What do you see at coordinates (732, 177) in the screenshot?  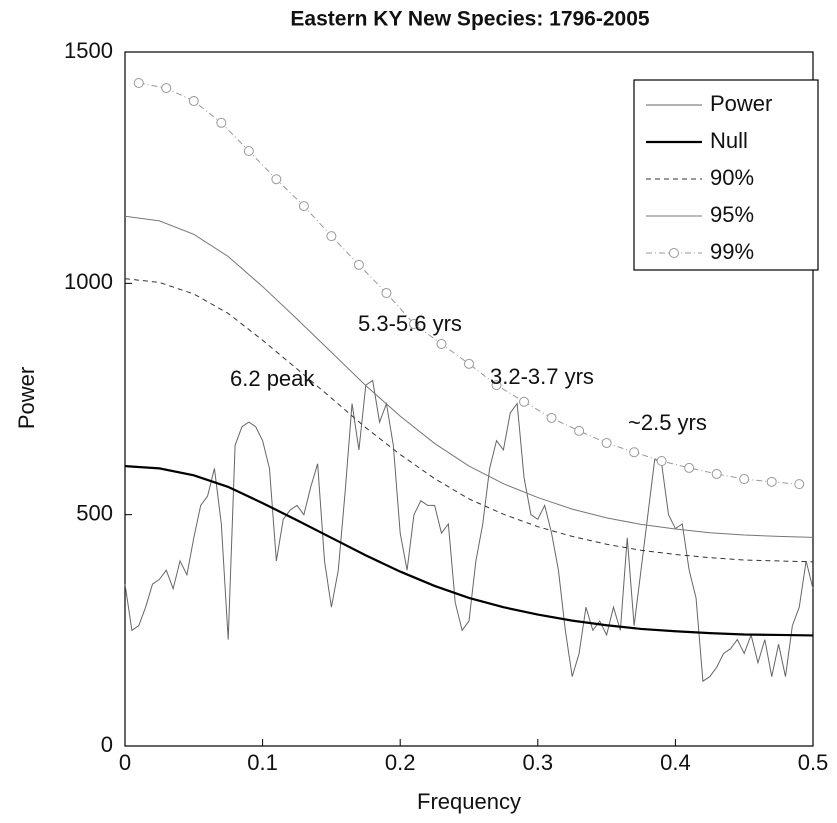 I see `legend-label: 90%` at bounding box center [732, 177].